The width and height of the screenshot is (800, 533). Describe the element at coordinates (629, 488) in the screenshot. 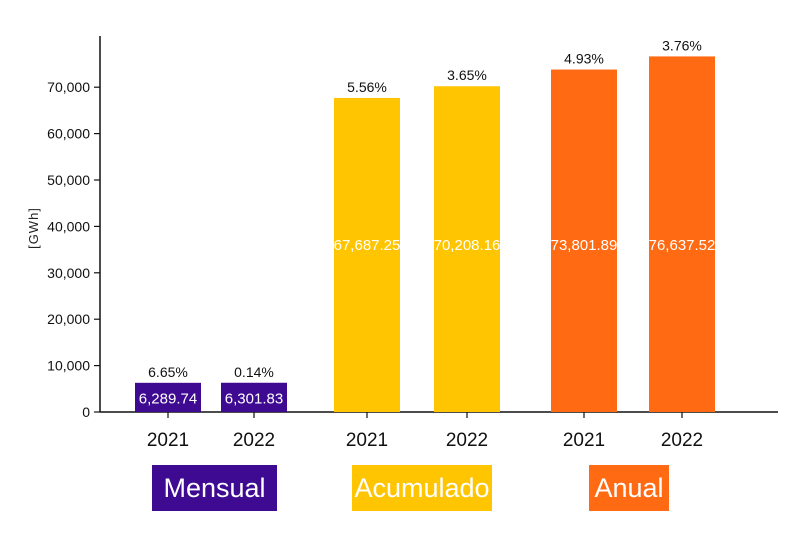

I see `legend-anual: Anual` at that location.